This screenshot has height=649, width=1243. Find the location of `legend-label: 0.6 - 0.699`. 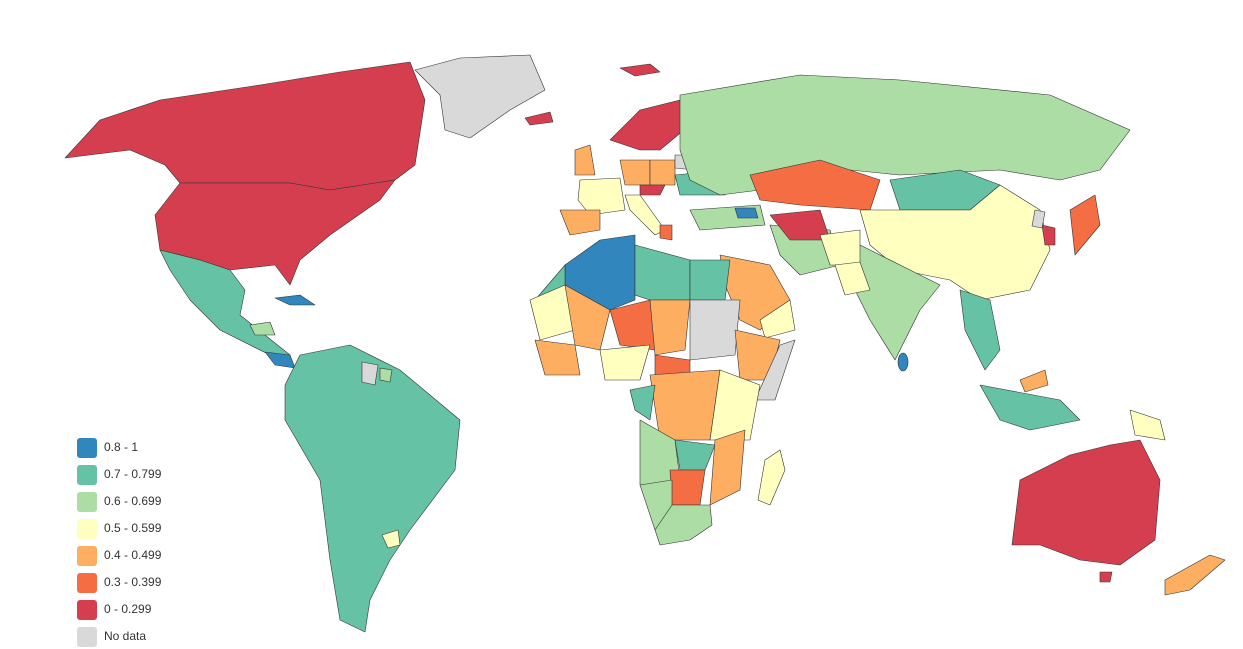

legend-label: 0.6 - 0.699 is located at coordinates (133, 501).